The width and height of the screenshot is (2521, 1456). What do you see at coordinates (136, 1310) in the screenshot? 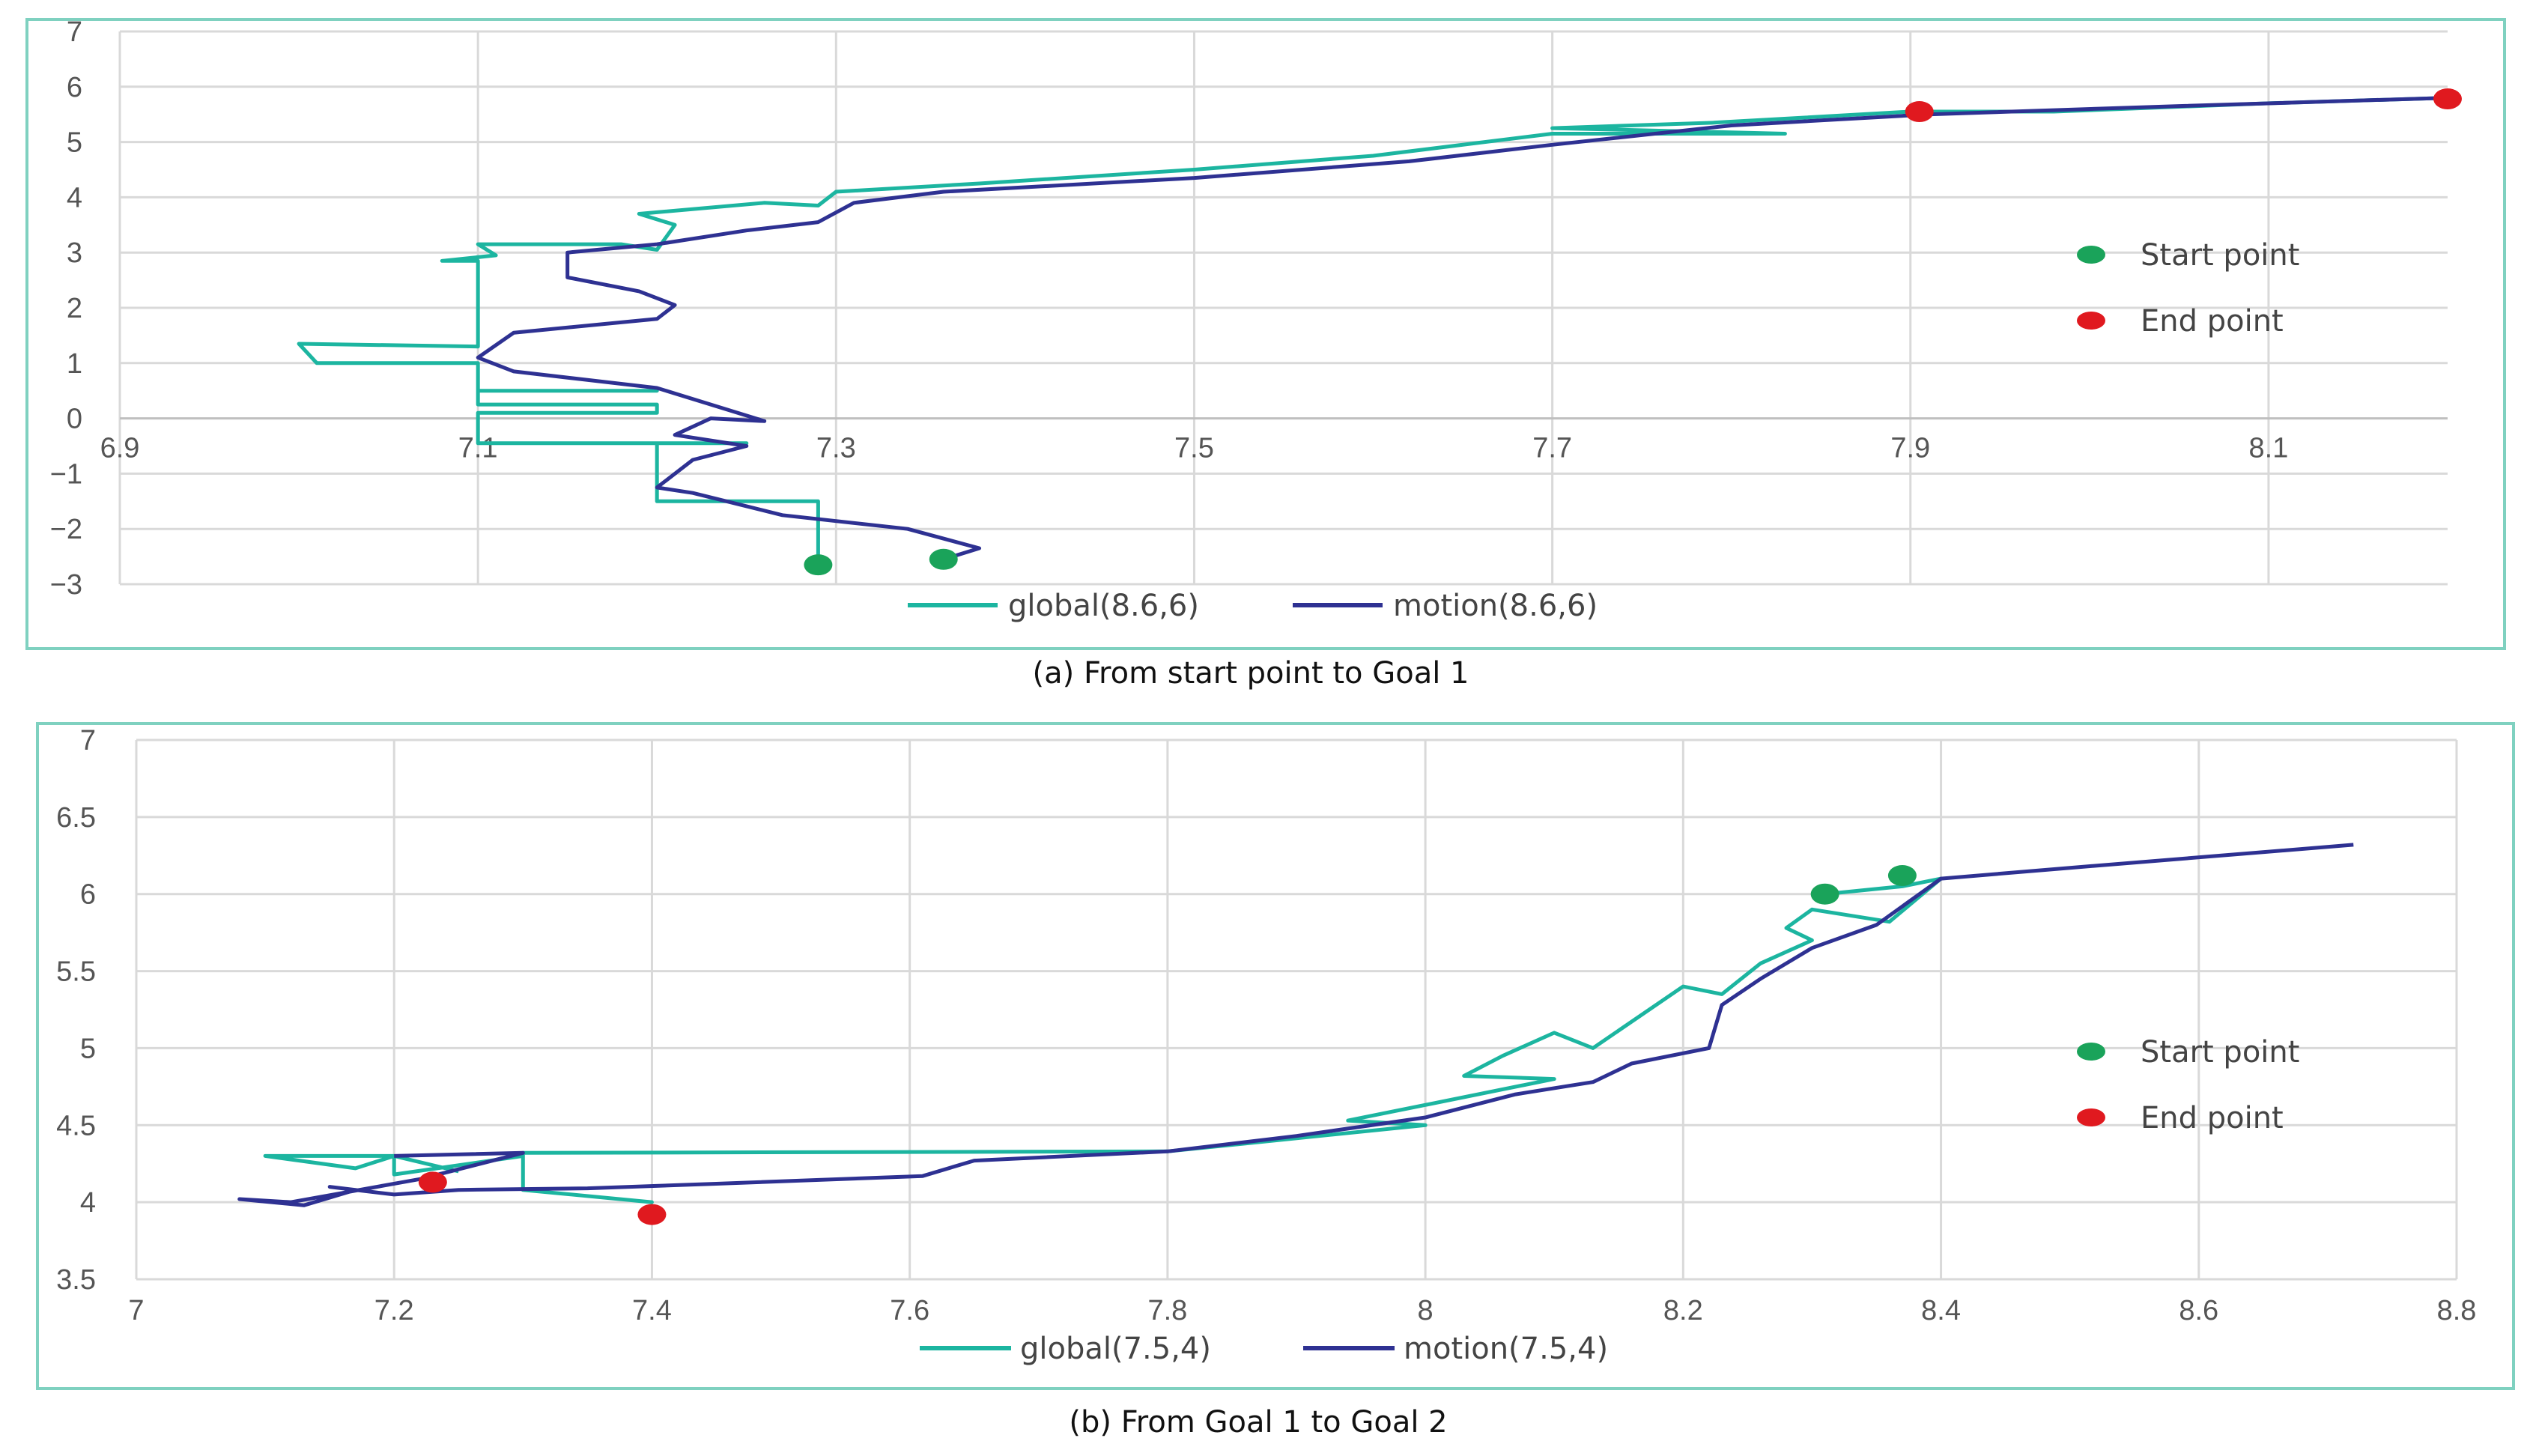
I see `x-tick-label: 7` at bounding box center [136, 1310].